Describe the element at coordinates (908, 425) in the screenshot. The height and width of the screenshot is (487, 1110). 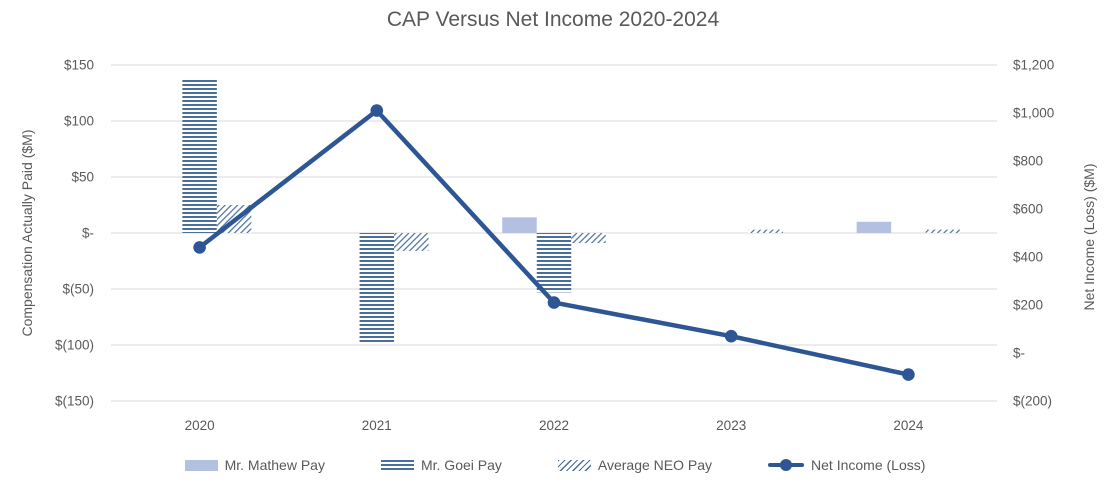
I see `x-axis-tick-label: 2024` at that location.